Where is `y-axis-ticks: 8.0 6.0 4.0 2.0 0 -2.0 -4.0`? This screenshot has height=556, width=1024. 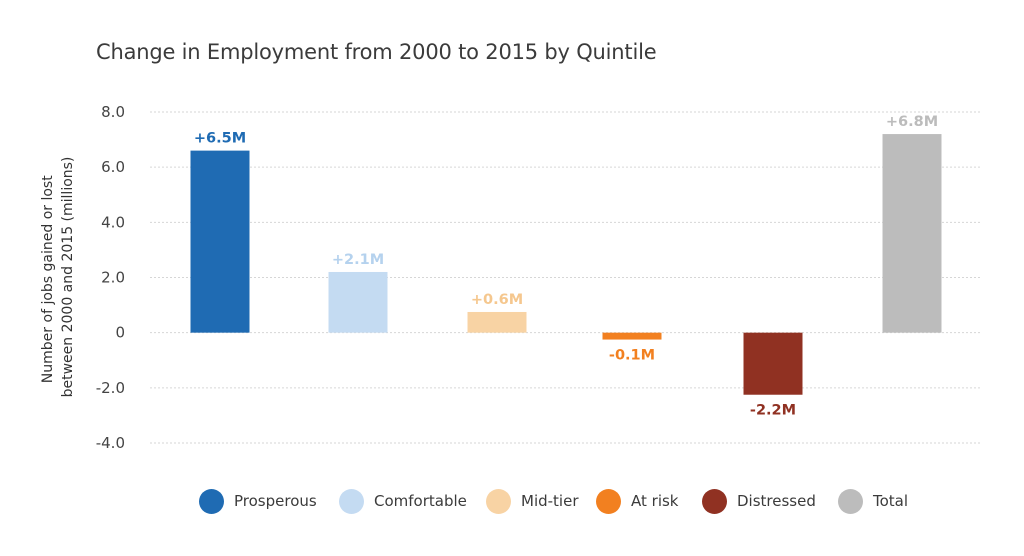 y-axis-ticks: 8.0 6.0 4.0 2.0 0 -2.0 -4.0 is located at coordinates (110, 277).